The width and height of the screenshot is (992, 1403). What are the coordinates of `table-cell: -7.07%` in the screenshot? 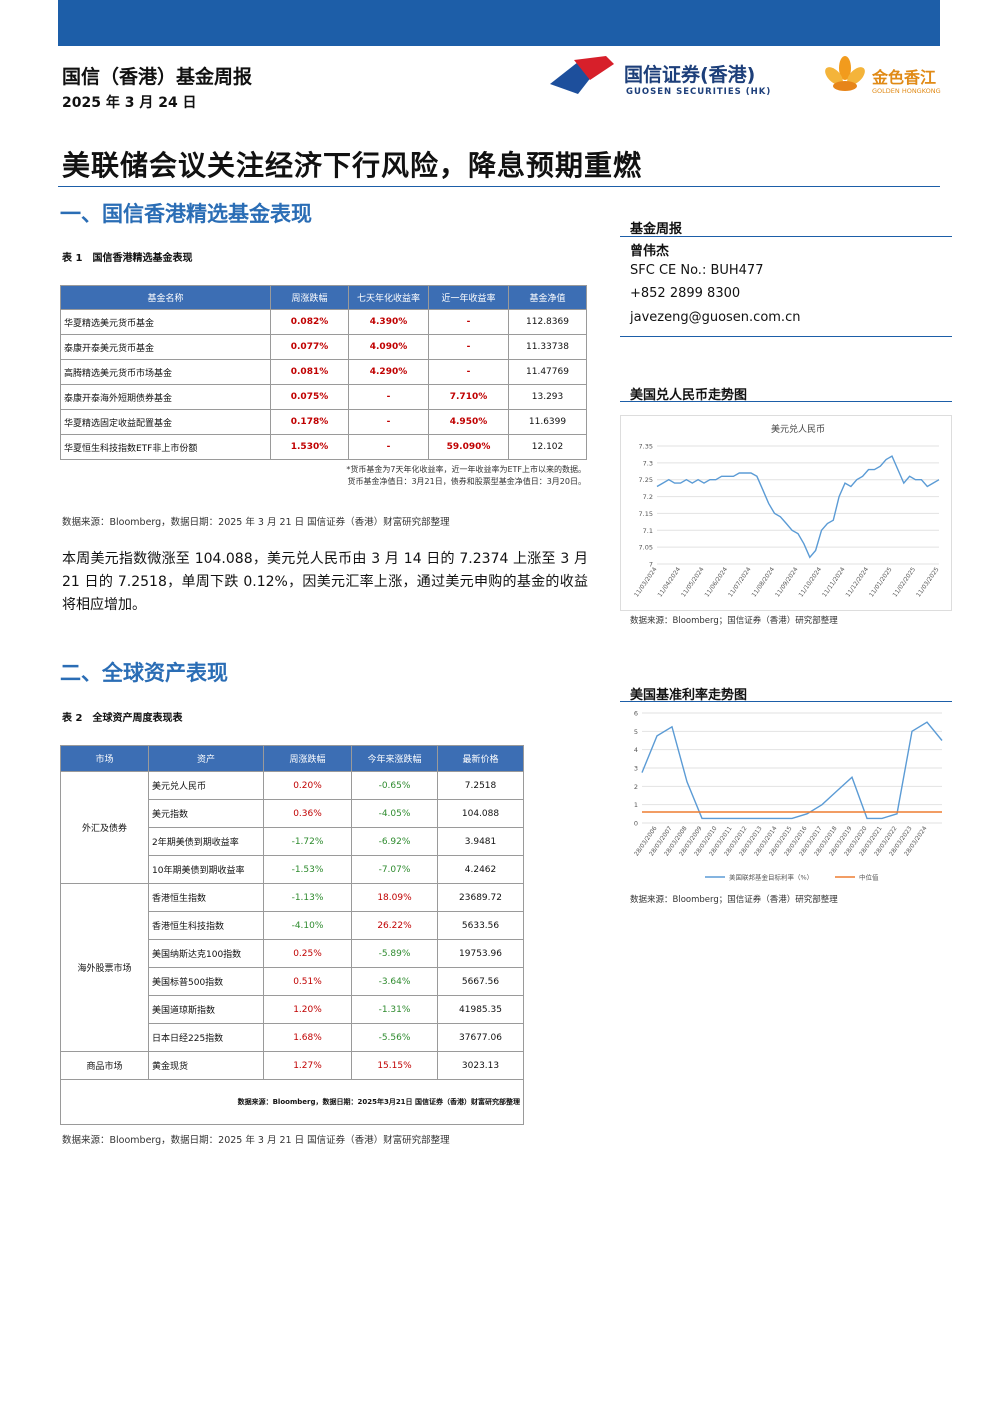 It's located at (394, 869).